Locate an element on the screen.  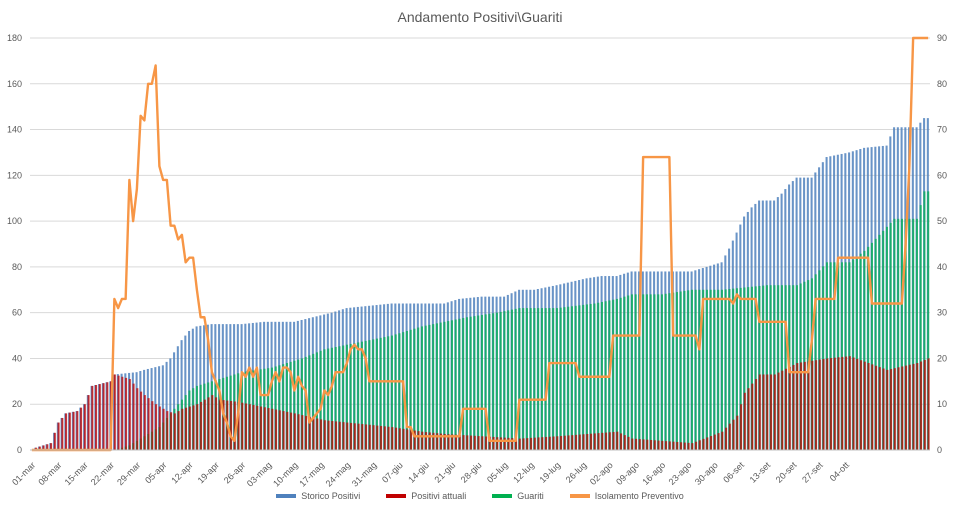
y-right-tick-label: 70 is located at coordinates (942, 130).